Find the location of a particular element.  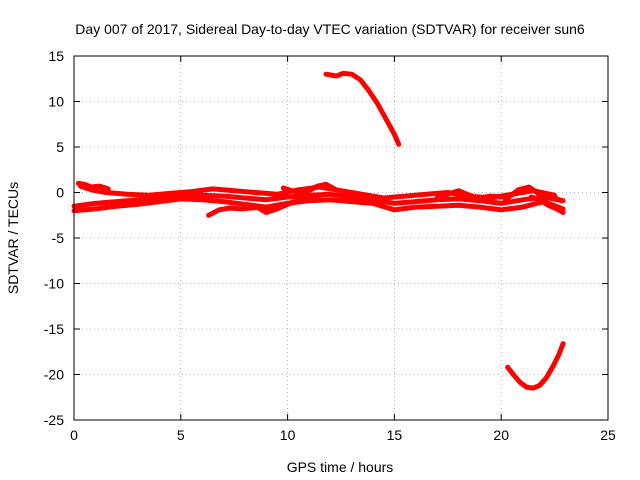

x-tick-label: 25 is located at coordinates (608, 435).